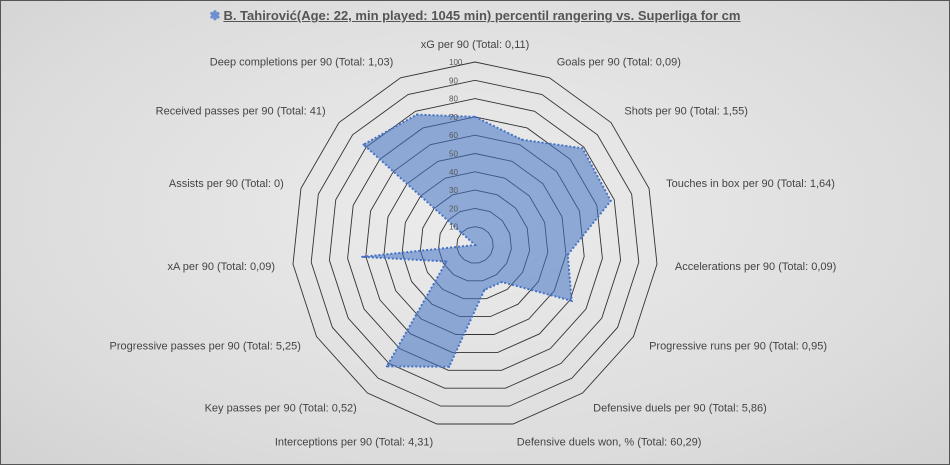  Describe the element at coordinates (475, 45) in the screenshot. I see `axis-label: xG per 90 (Total: 0,11)` at that location.